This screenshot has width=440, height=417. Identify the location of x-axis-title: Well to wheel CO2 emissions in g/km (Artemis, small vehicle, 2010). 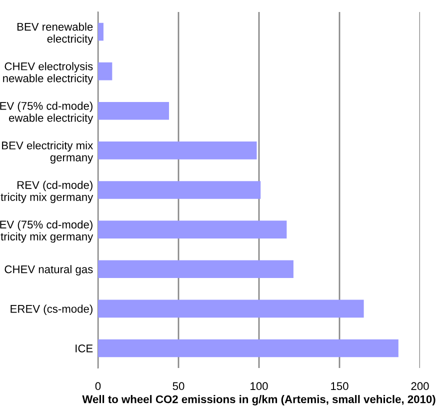
(259, 400).